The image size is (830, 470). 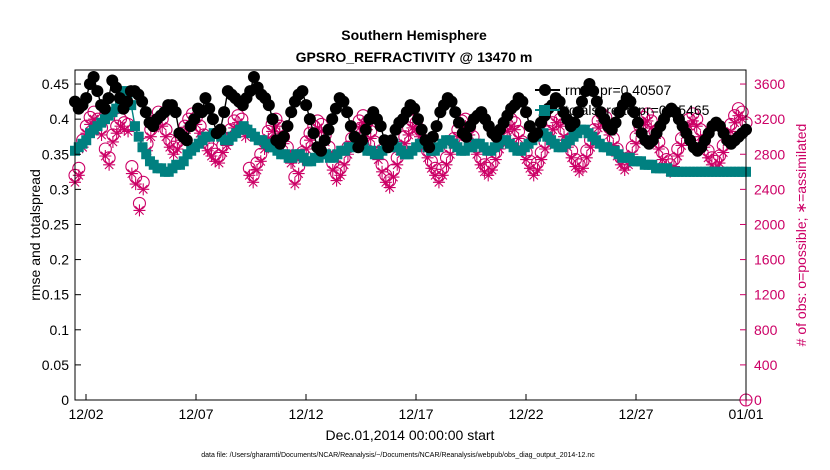 What do you see at coordinates (769, 295) in the screenshot?
I see `y-right-tick-label: 1200` at bounding box center [769, 295].